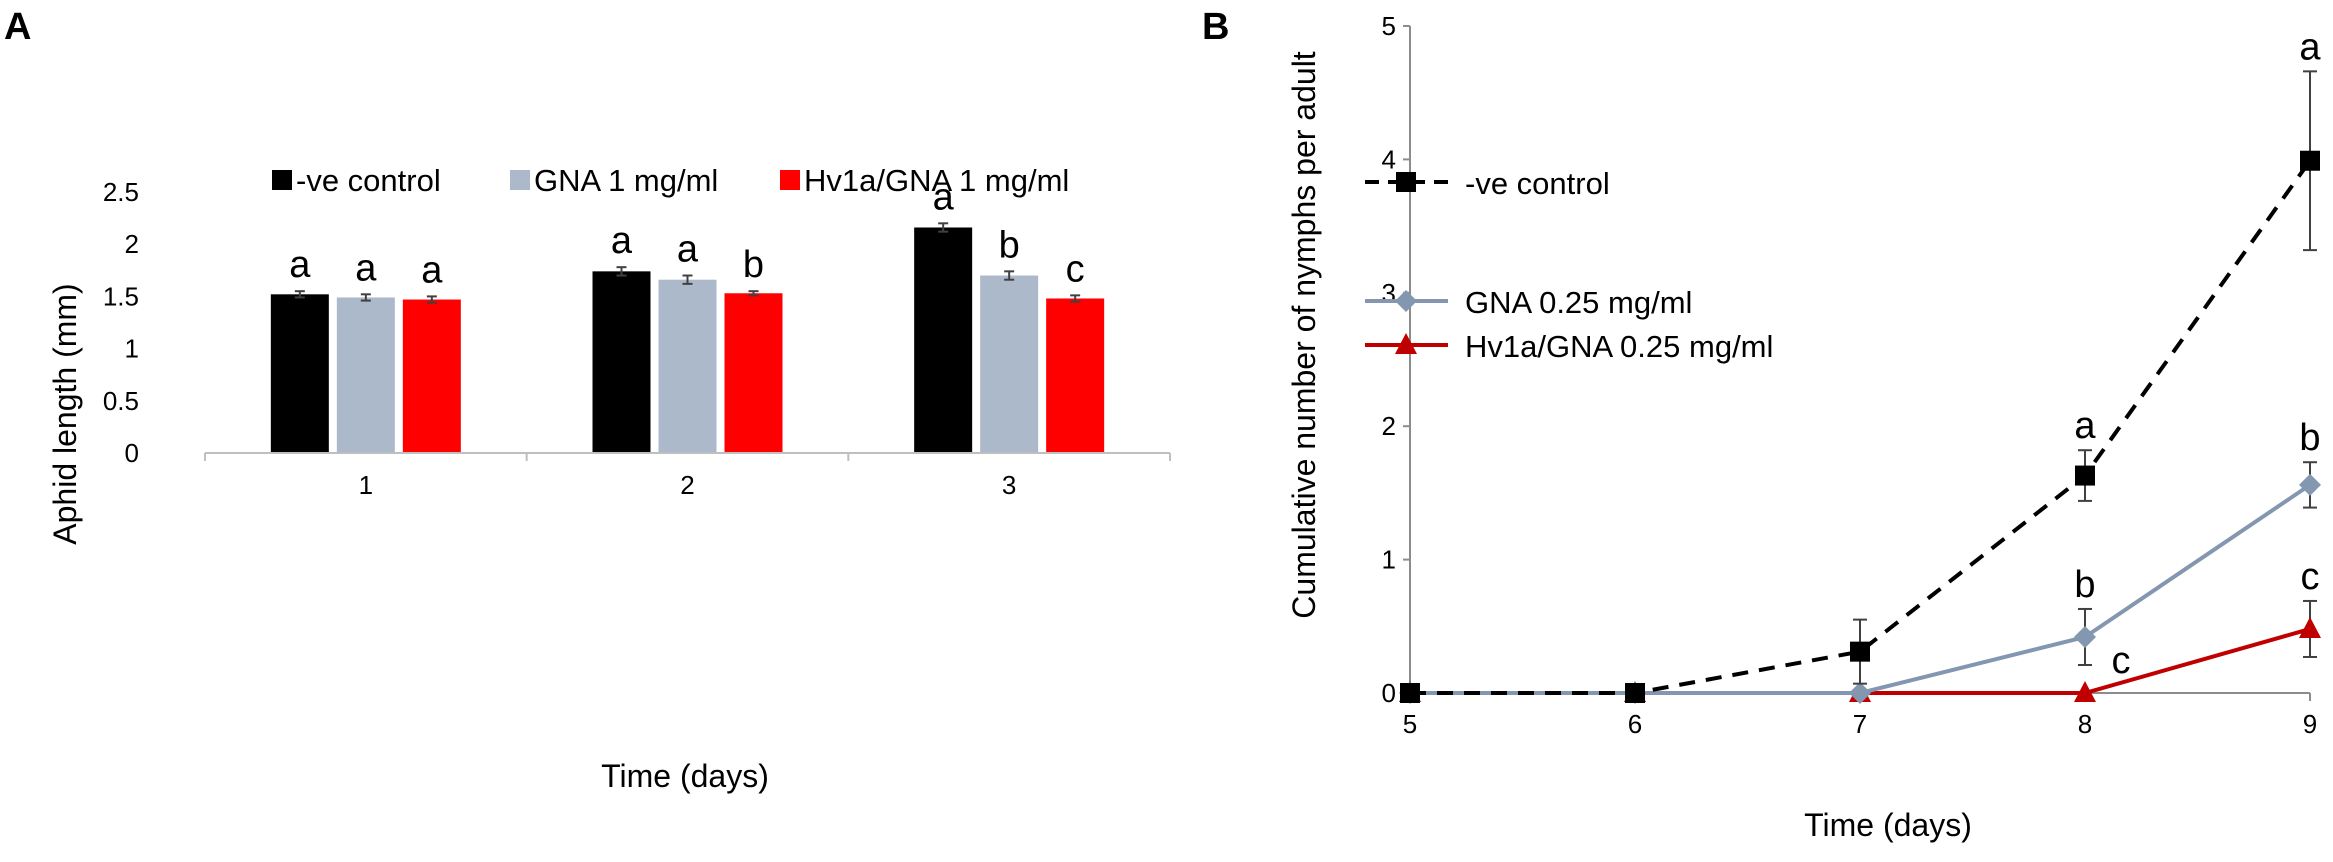  Describe the element at coordinates (1389, 426) in the screenshot. I see `y-tick-label-b: 2` at that location.